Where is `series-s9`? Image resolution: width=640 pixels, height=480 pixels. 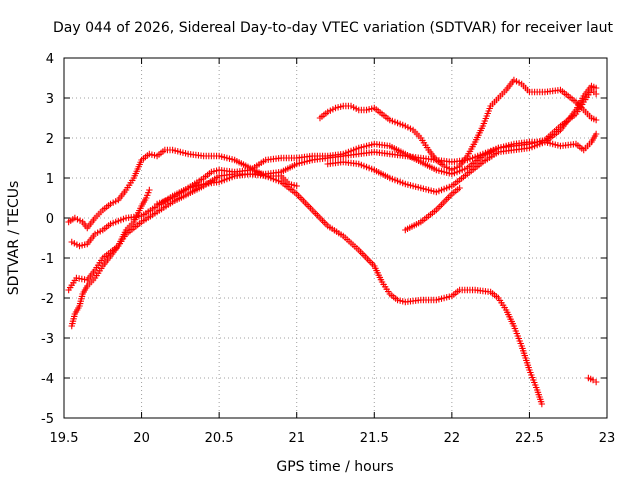
series-s9 is located at coordinates (592, 380).